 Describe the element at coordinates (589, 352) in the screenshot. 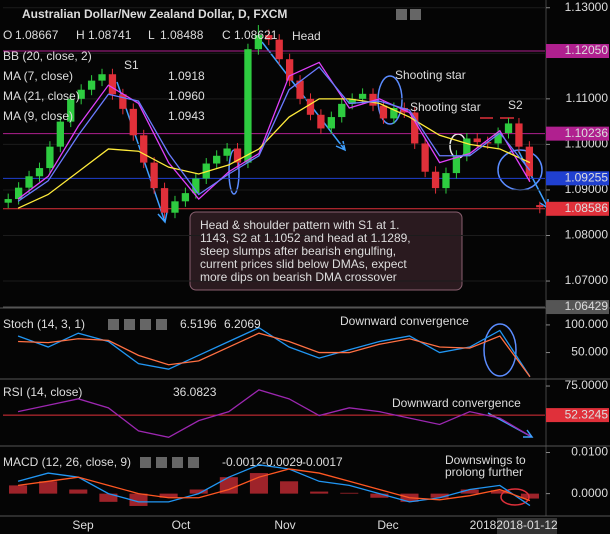

I see `y-tick-label: 50.000` at that location.